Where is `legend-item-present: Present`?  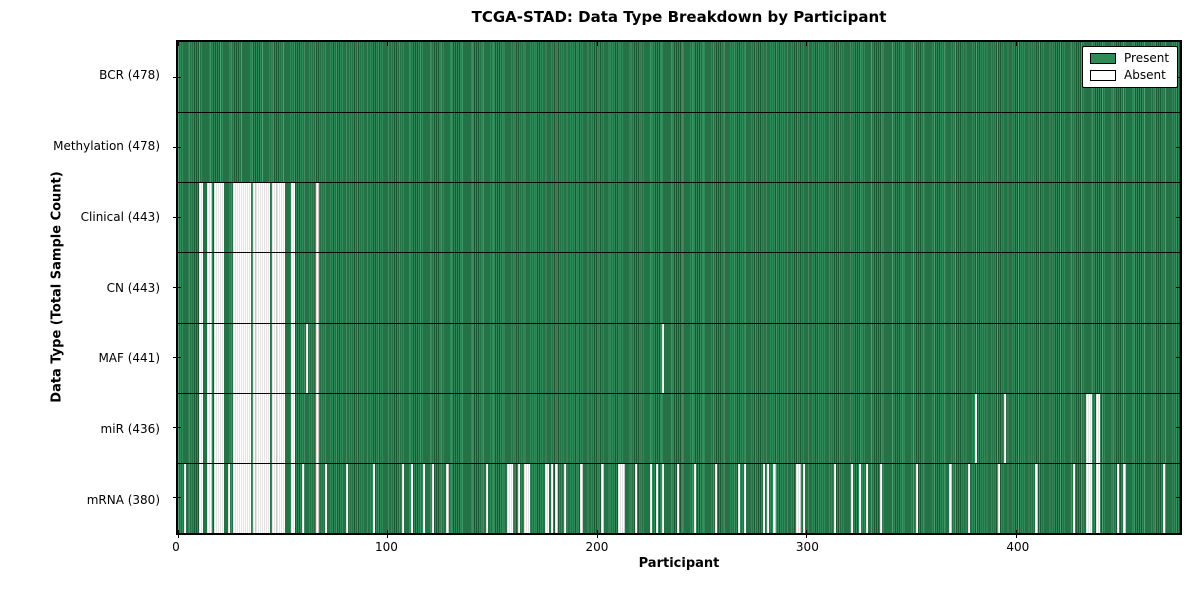
legend-item-present: Present is located at coordinates (1130, 58).